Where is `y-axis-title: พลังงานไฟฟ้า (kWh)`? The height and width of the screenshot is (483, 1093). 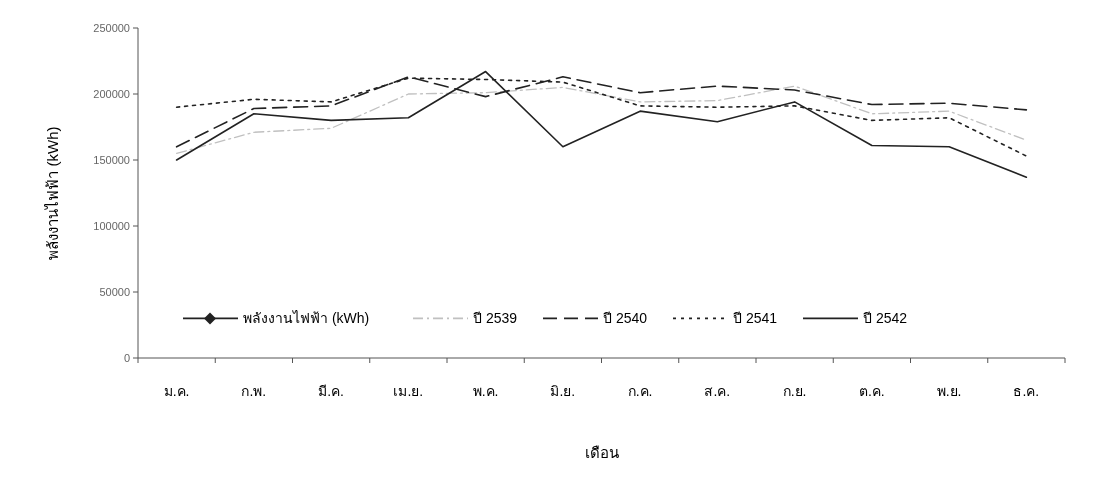
y-axis-title: พลังงานไฟฟ้า (kWh) is located at coordinates (52, 193).